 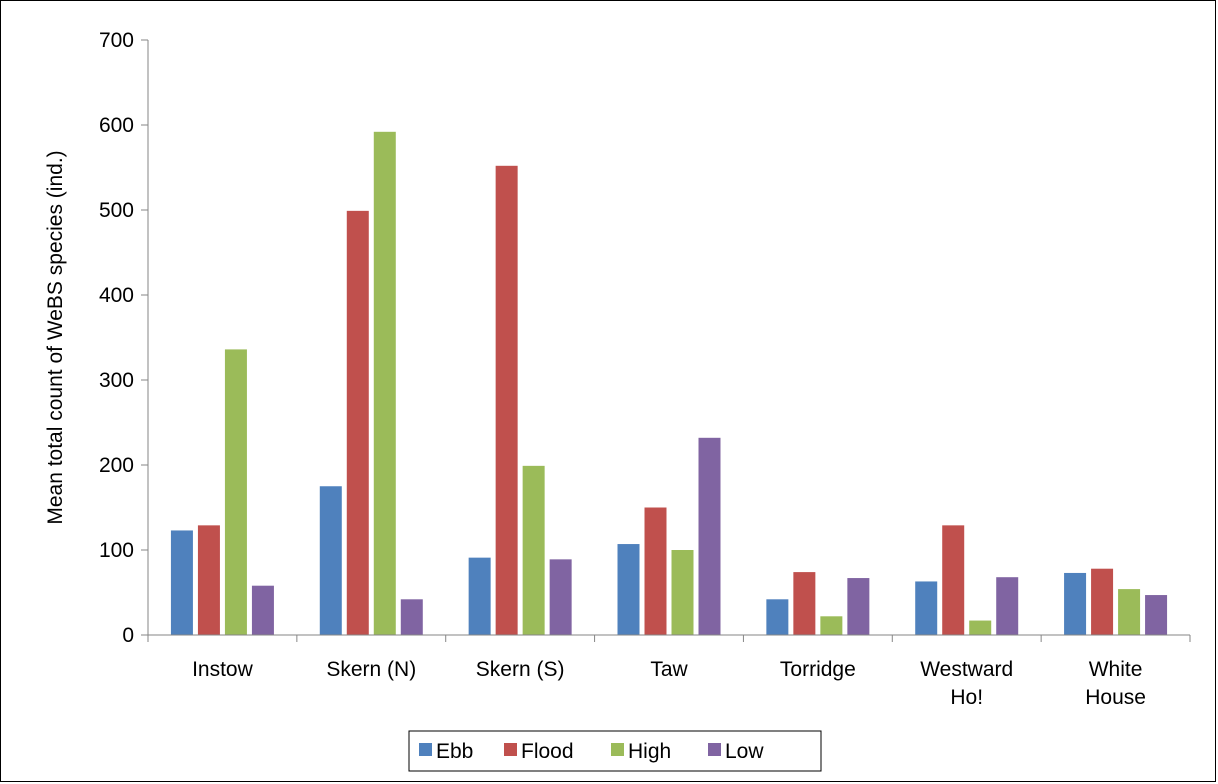 I want to click on x-tick-label: Skern (S), so click(x=520, y=669).